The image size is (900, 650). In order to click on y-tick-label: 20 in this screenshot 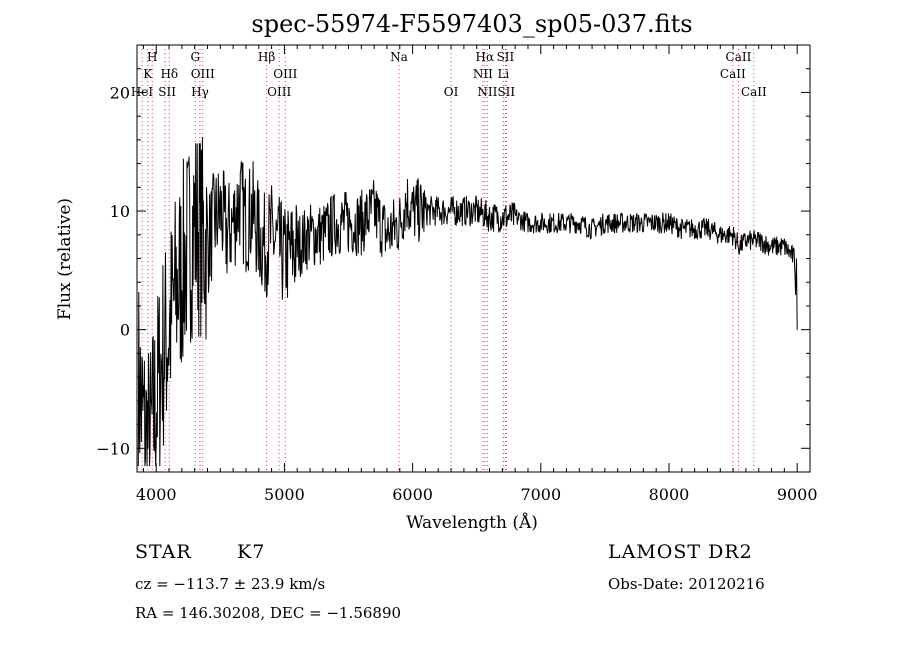, I will do `click(120, 92)`.